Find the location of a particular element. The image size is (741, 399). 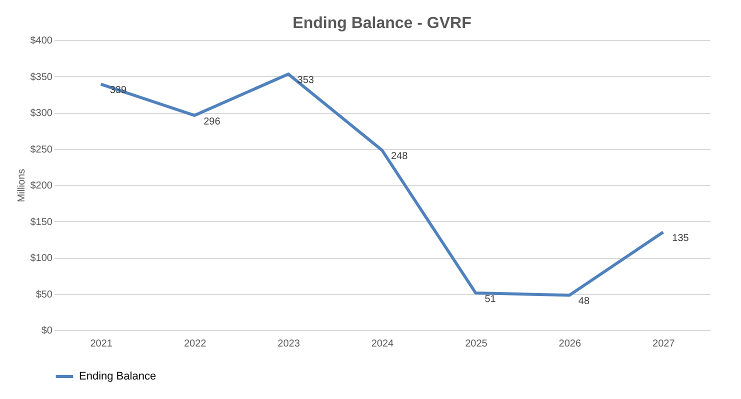

data-label: 48 is located at coordinates (584, 302).